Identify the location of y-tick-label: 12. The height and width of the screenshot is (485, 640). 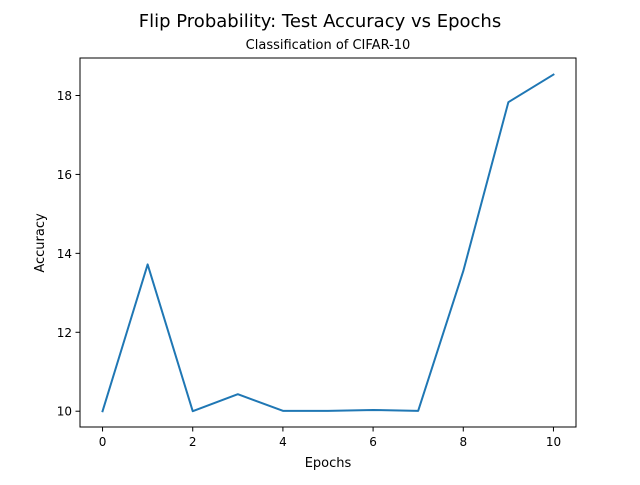
(64, 333).